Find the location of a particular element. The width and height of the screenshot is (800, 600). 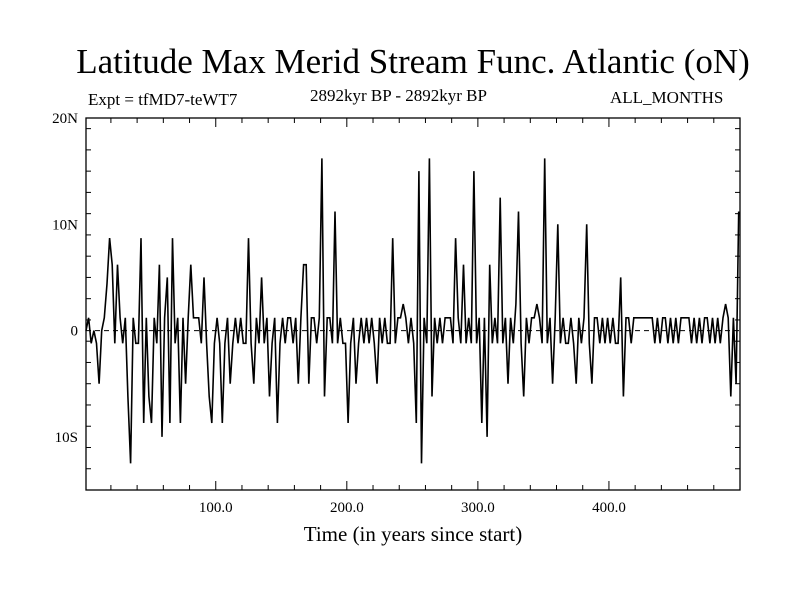

x-tick-label: 200.0 is located at coordinates (347, 508).